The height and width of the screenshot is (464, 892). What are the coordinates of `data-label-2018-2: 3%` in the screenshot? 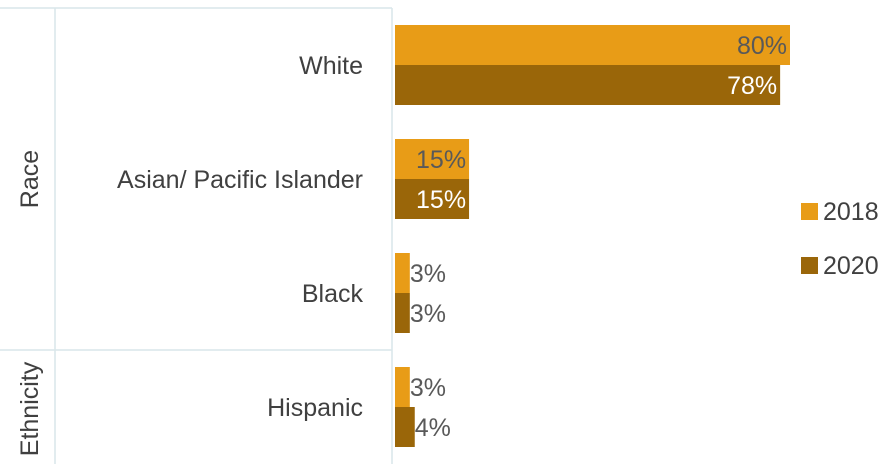 It's located at (428, 274).